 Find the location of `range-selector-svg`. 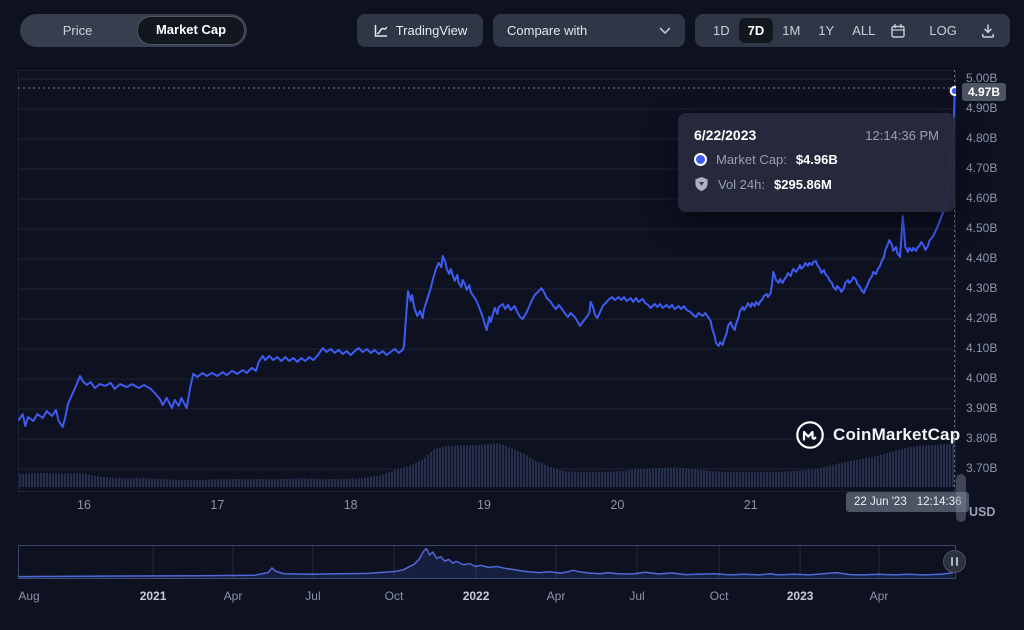

range-selector-svg is located at coordinates (487, 562).